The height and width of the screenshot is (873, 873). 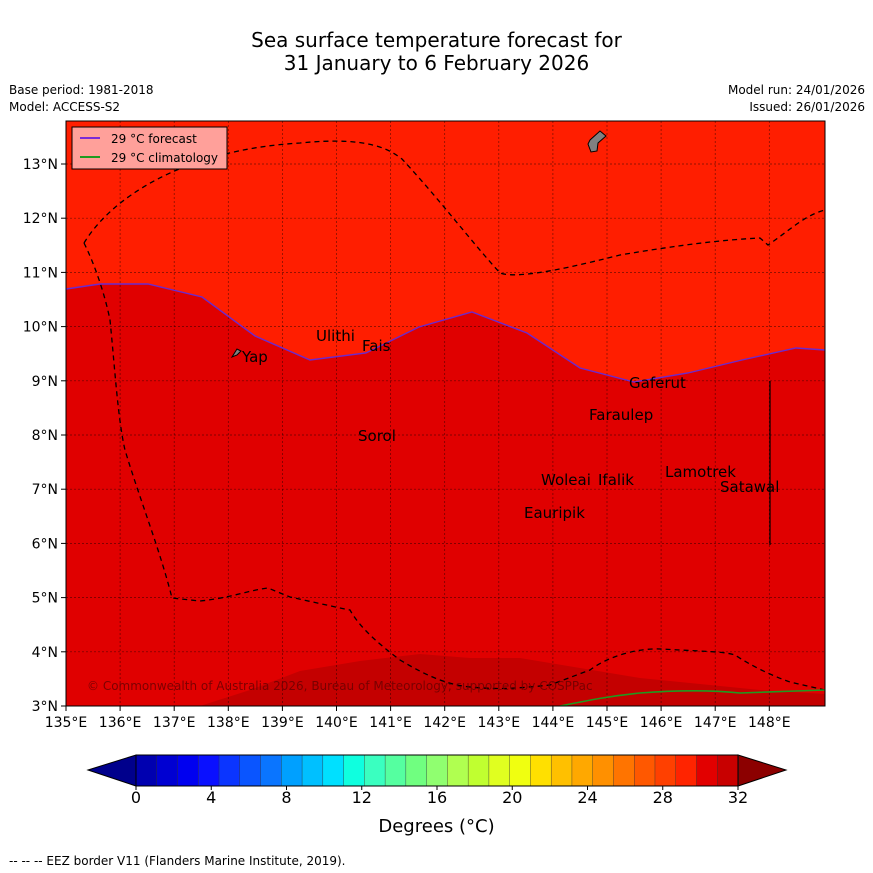 I want to click on colorbar-tick-label: 20, so click(x=512, y=797).